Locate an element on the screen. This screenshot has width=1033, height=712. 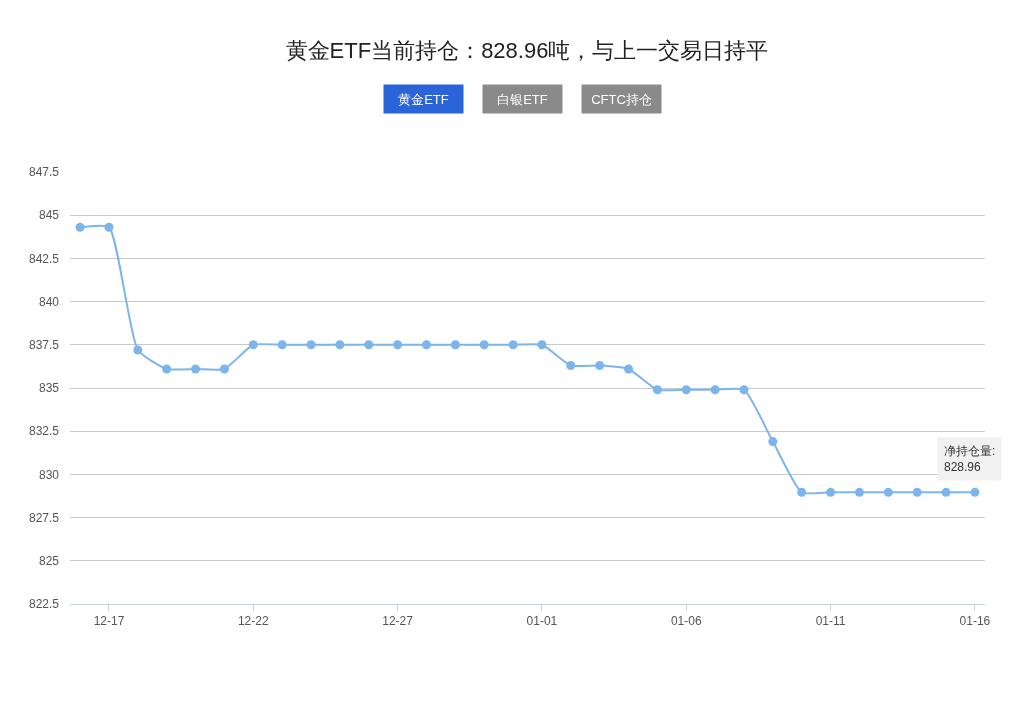
point is located at coordinates (80, 227).